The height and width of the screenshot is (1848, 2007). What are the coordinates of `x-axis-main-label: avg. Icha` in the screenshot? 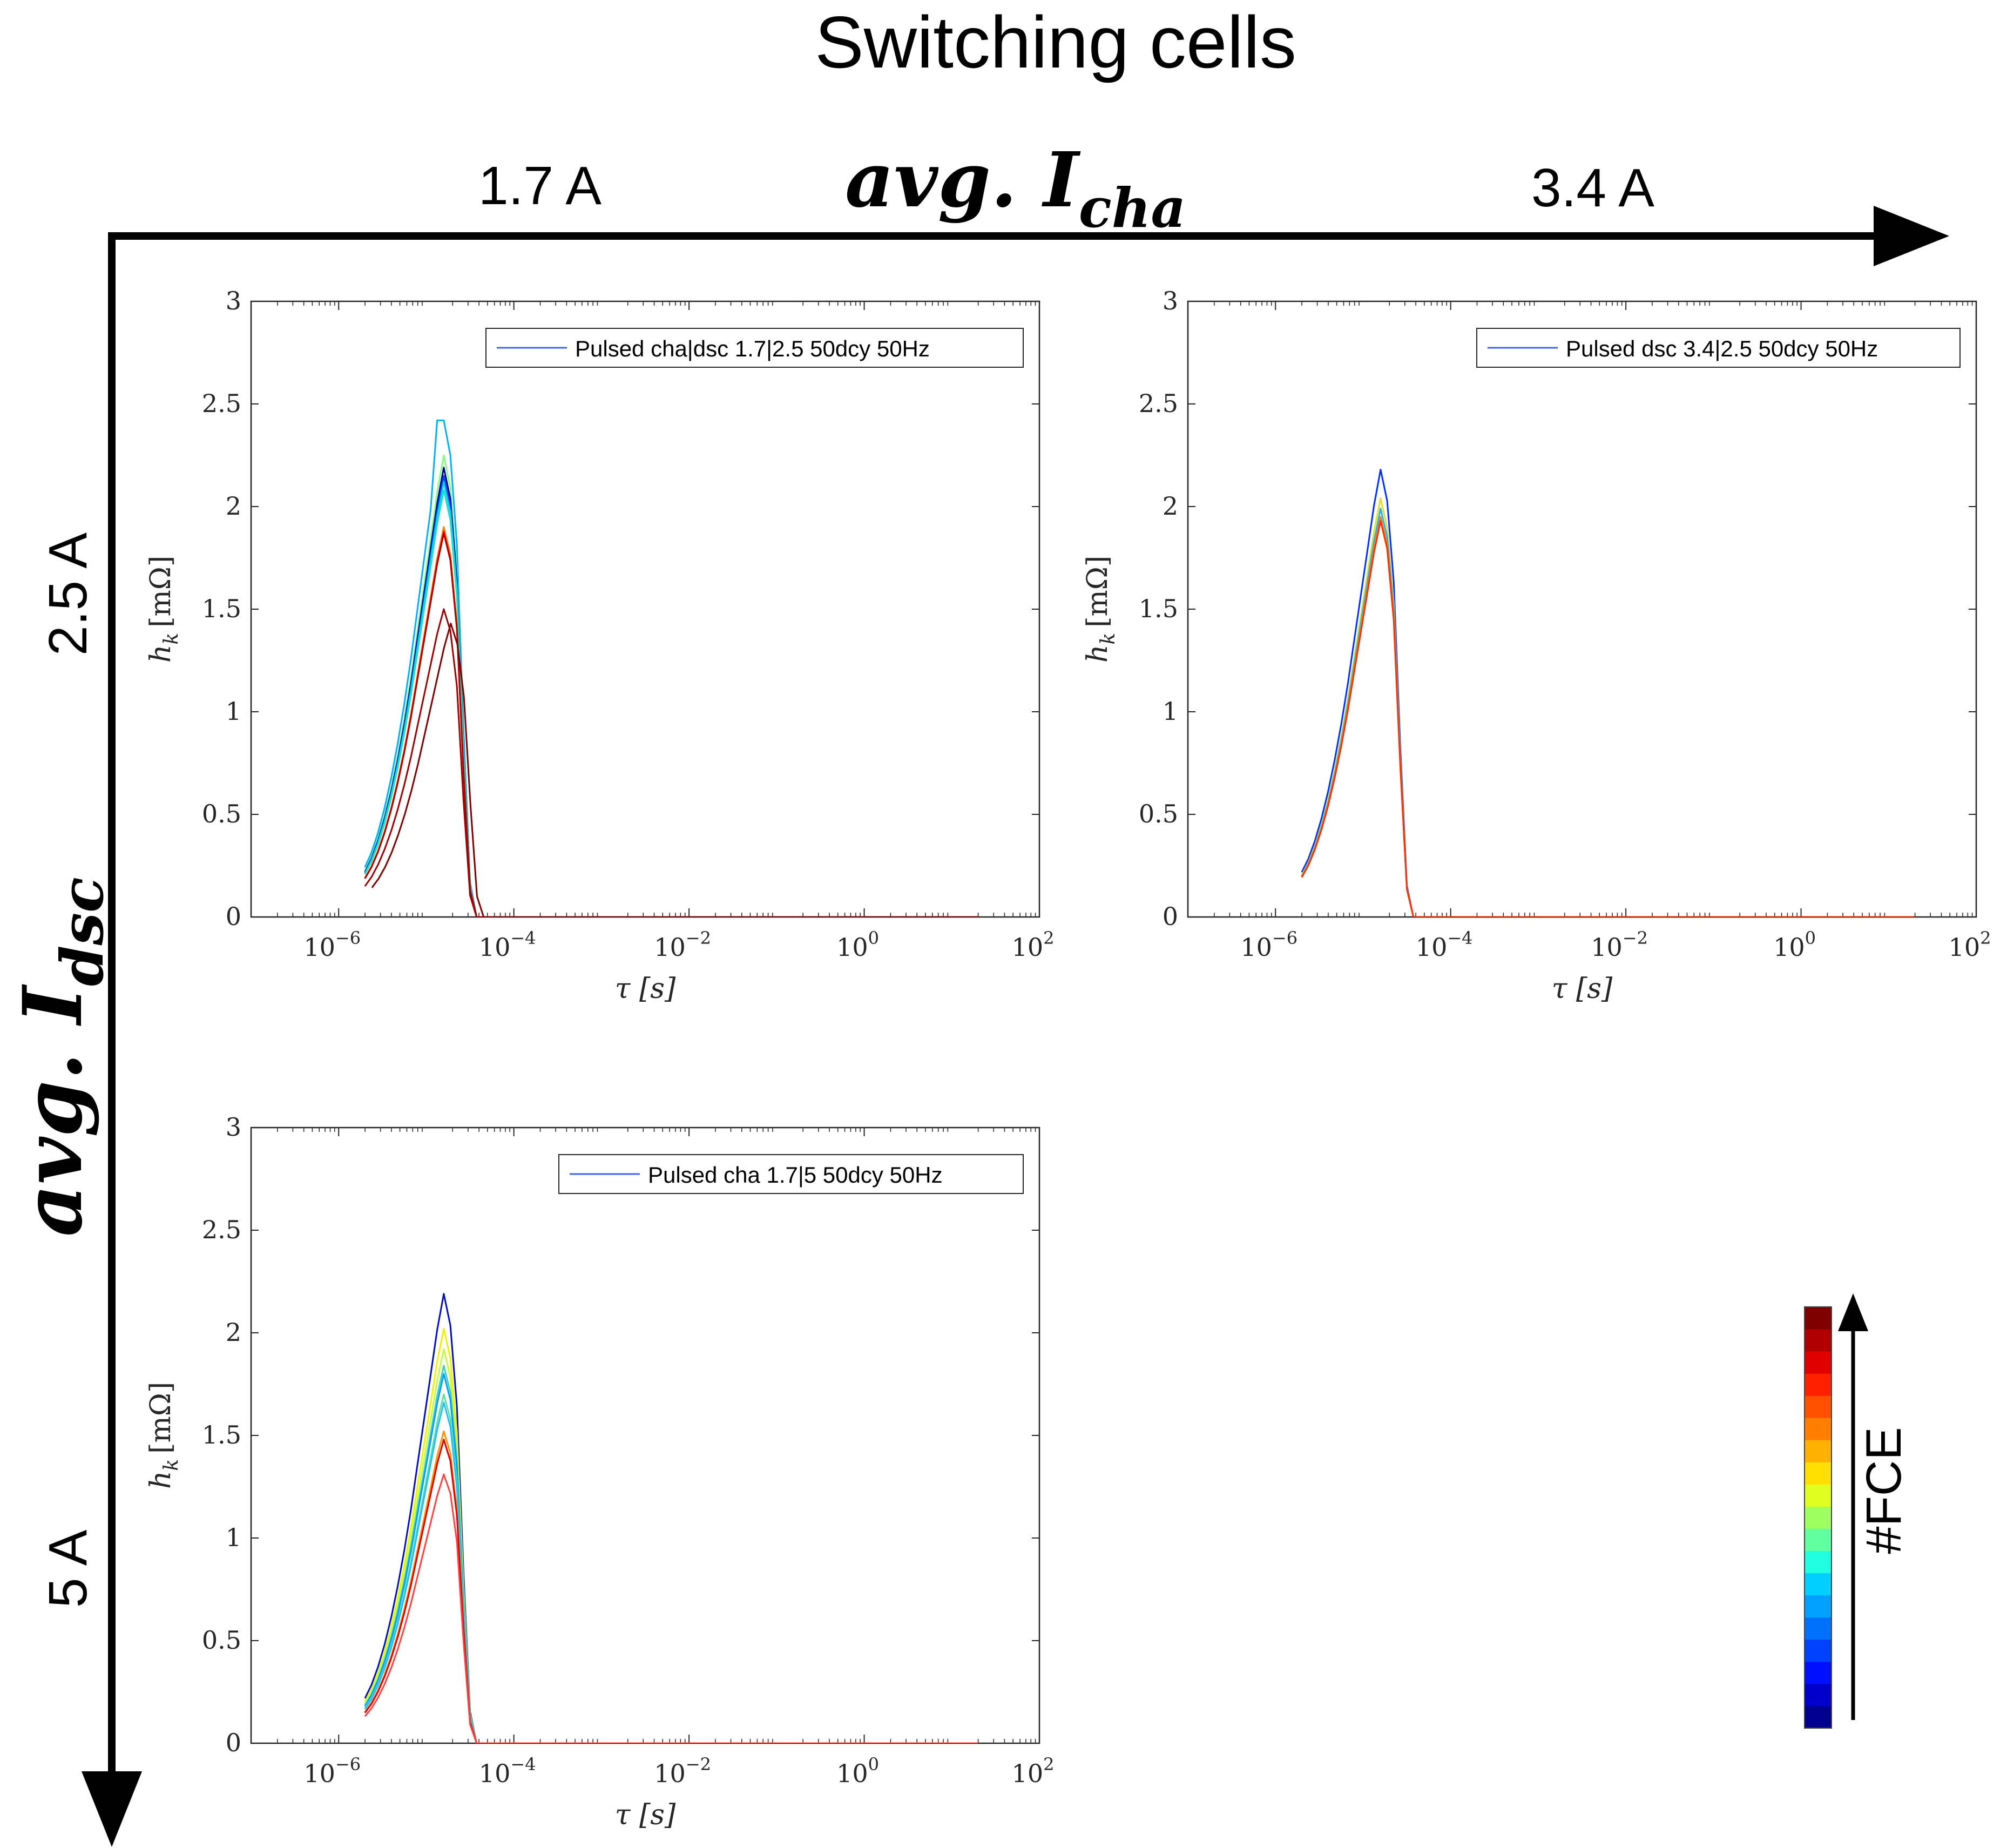 It's located at (1015, 188).